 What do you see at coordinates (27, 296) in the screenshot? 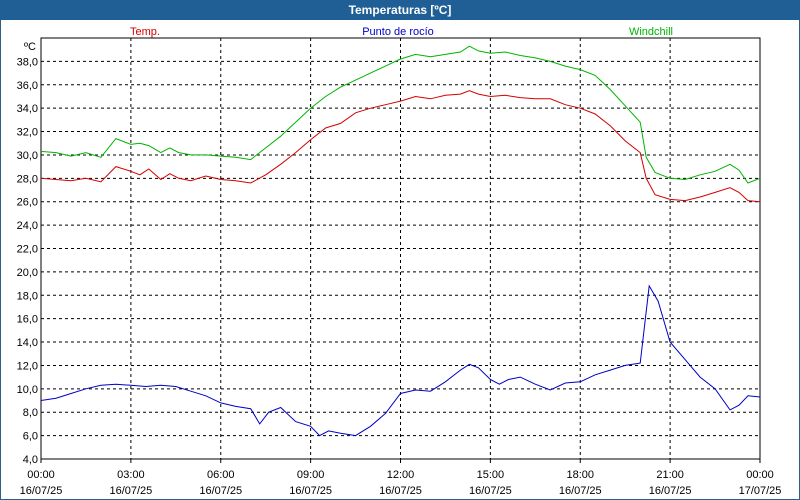
I see `y-tick-label: 18,0` at bounding box center [27, 296].